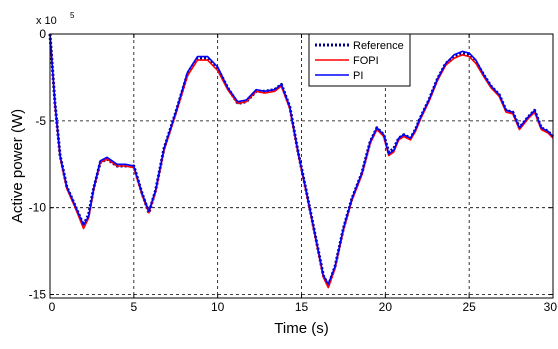 Image resolution: width=558 pixels, height=349 pixels. Describe the element at coordinates (366, 61) in the screenshot. I see `legend-label-fopi: FOPI` at that location.